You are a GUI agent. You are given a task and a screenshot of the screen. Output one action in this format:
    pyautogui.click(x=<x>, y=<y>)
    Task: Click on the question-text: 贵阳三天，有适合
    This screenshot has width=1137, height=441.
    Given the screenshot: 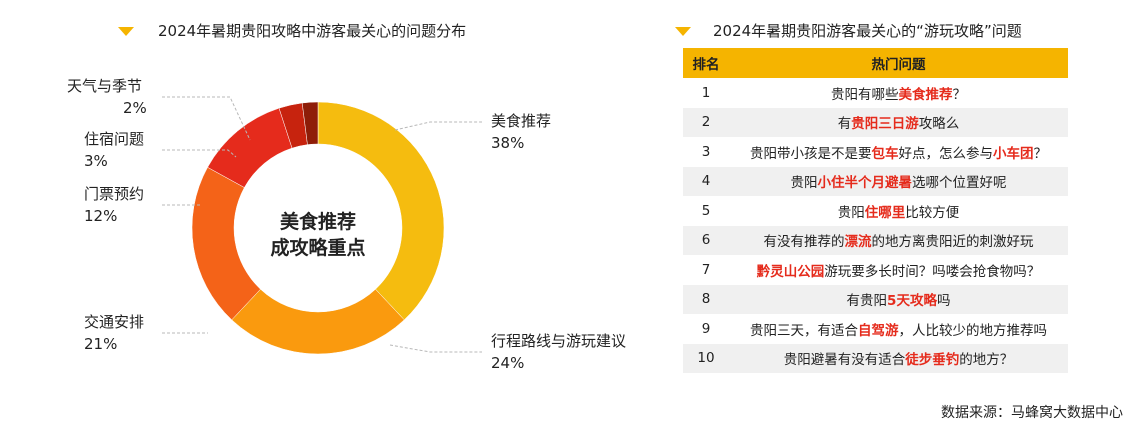 What is the action you would take?
    pyautogui.click(x=804, y=330)
    